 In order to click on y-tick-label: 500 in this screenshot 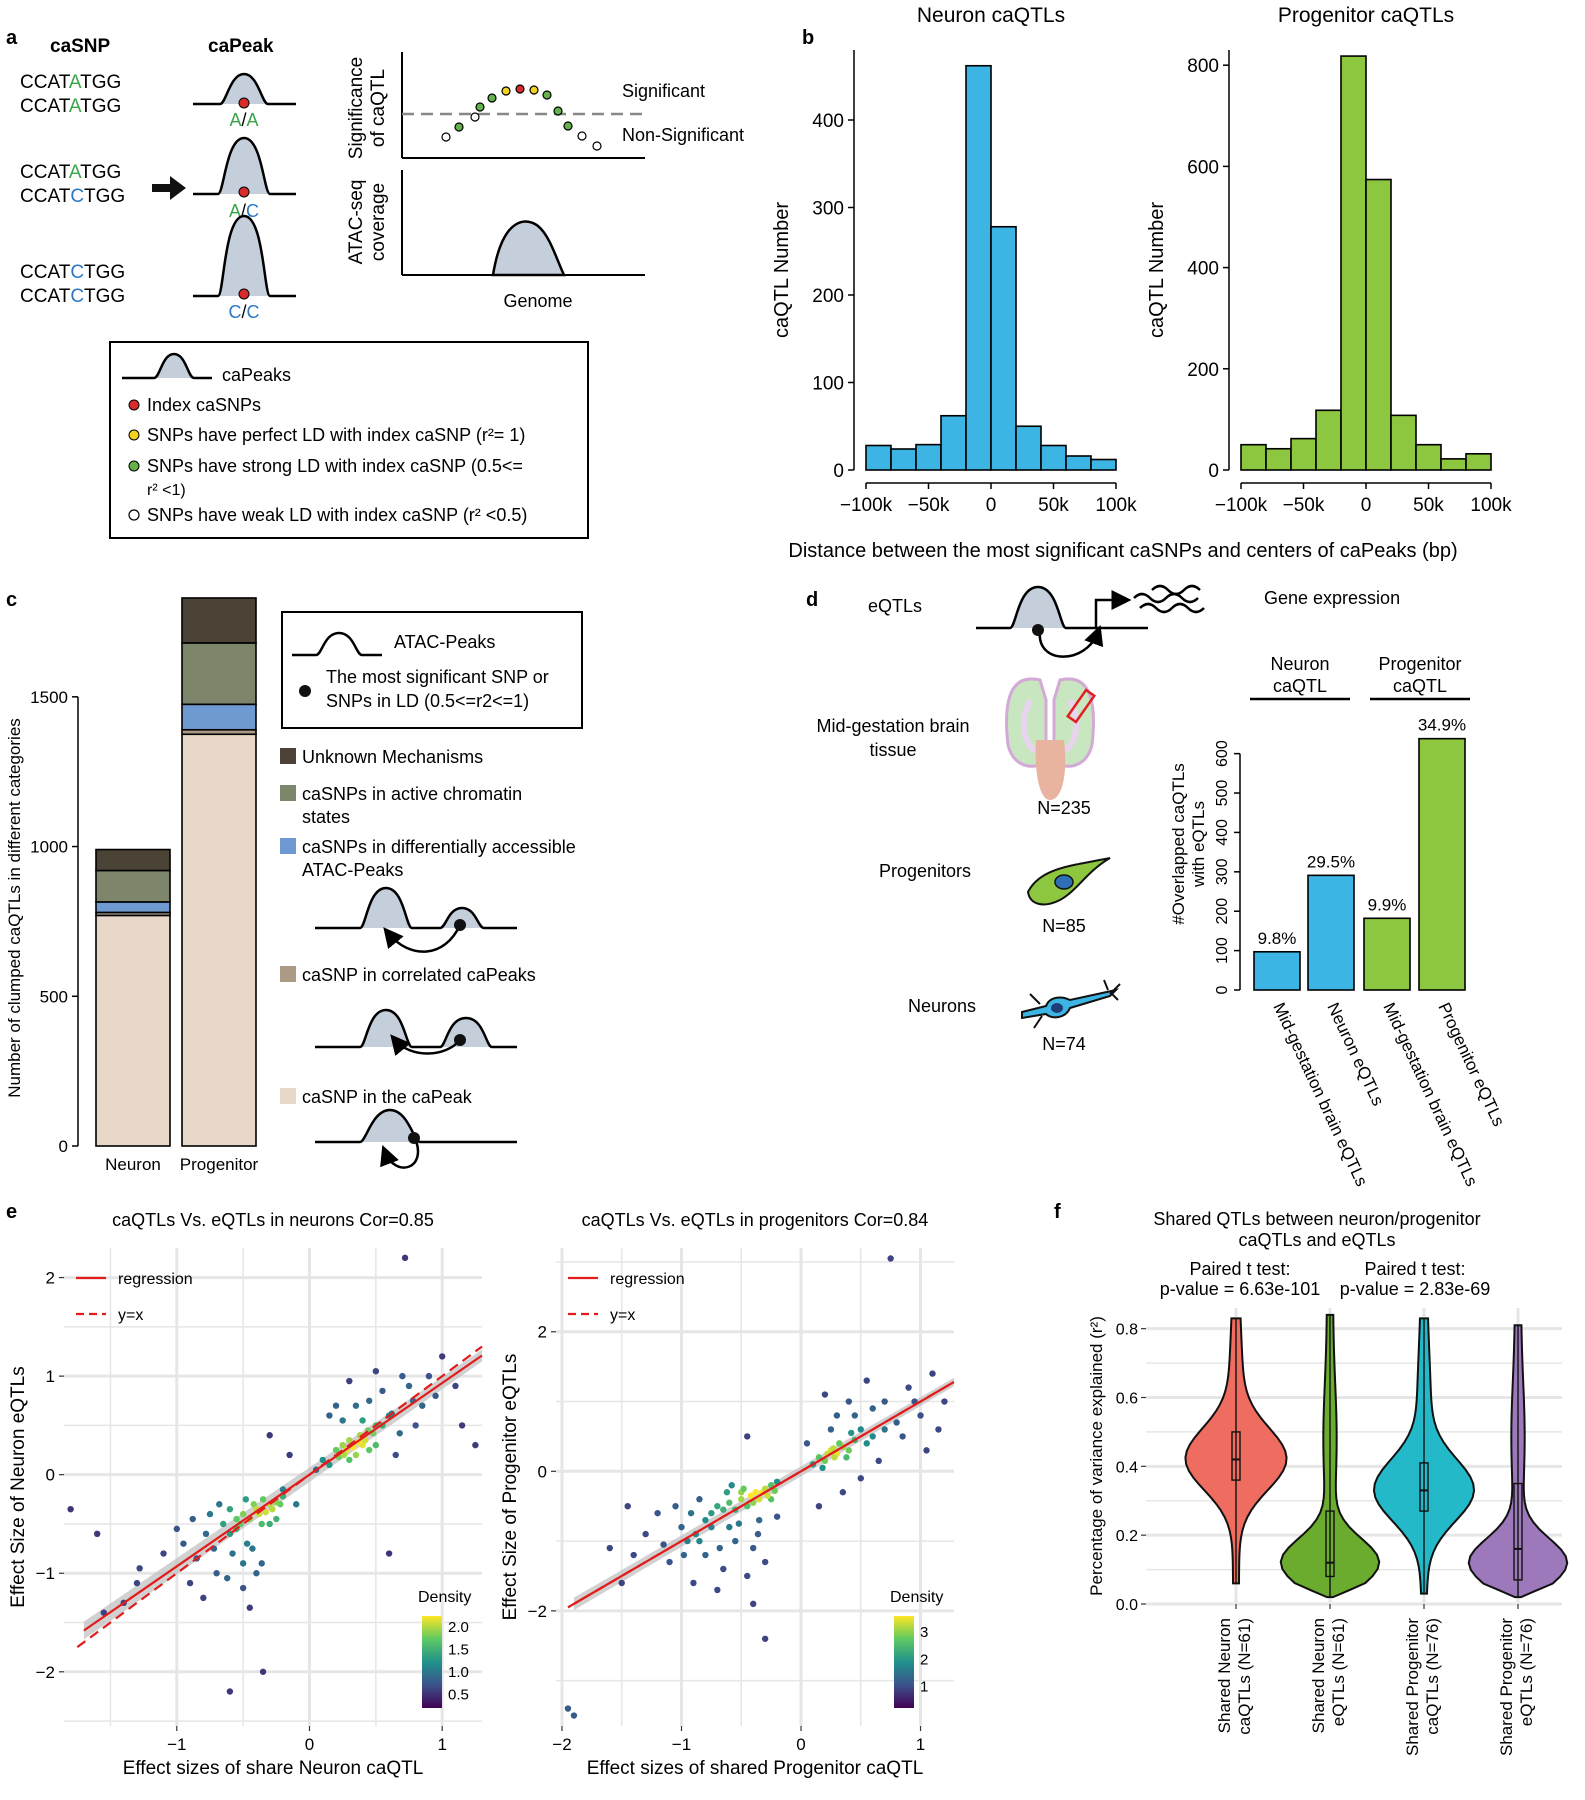, I will do `click(54, 996)`.